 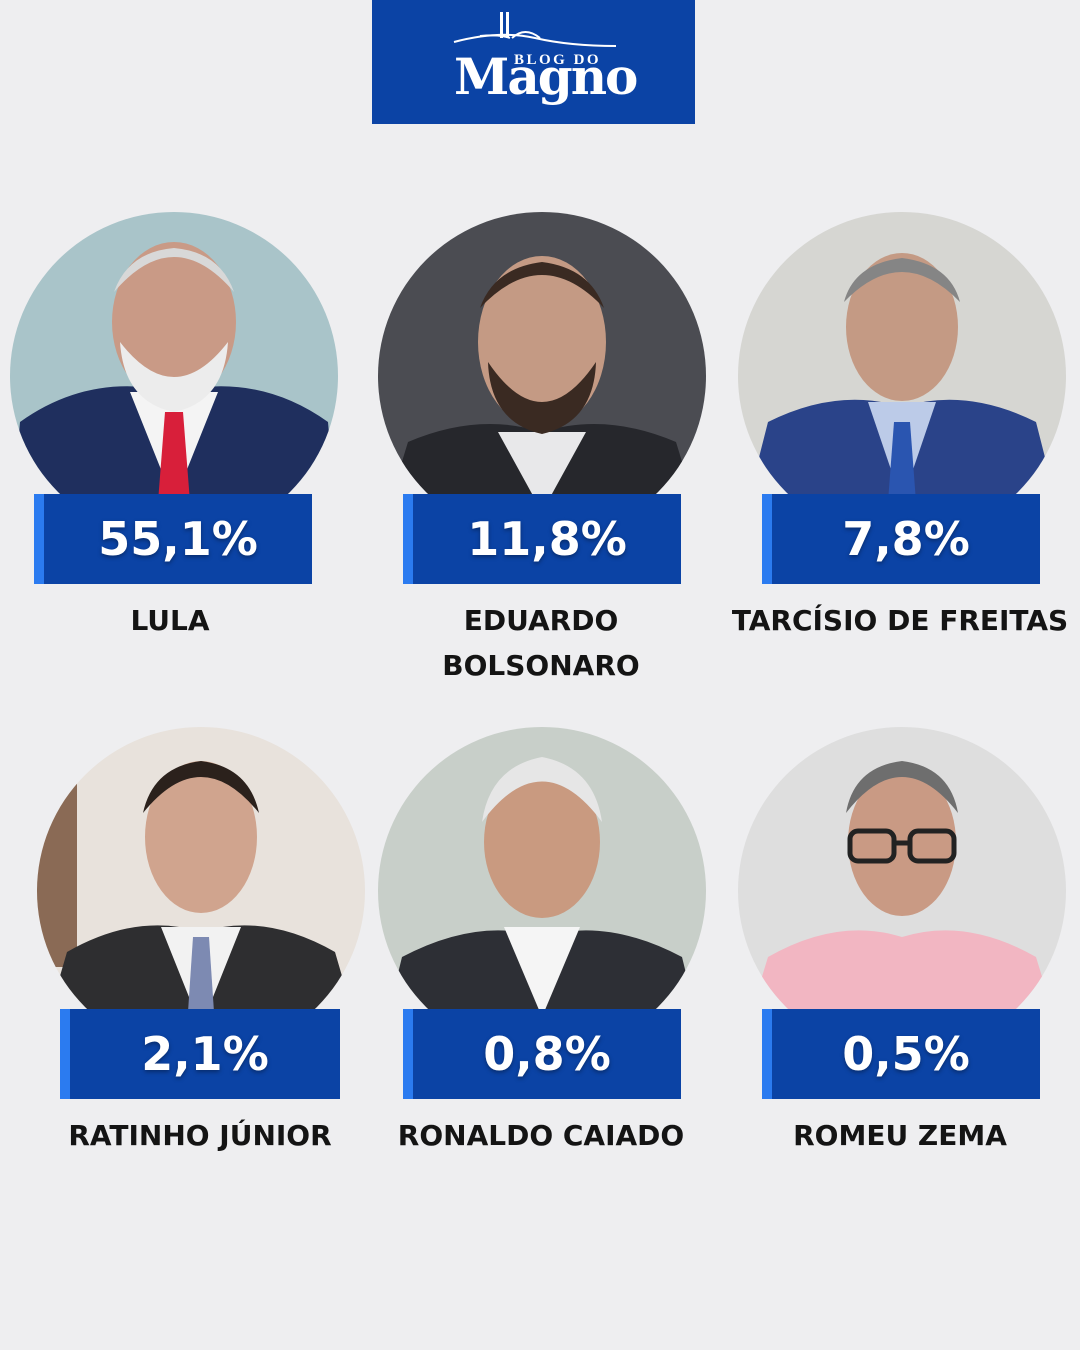 What do you see at coordinates (178, 539) in the screenshot?
I see `percentage-value: 55,1%` at bounding box center [178, 539].